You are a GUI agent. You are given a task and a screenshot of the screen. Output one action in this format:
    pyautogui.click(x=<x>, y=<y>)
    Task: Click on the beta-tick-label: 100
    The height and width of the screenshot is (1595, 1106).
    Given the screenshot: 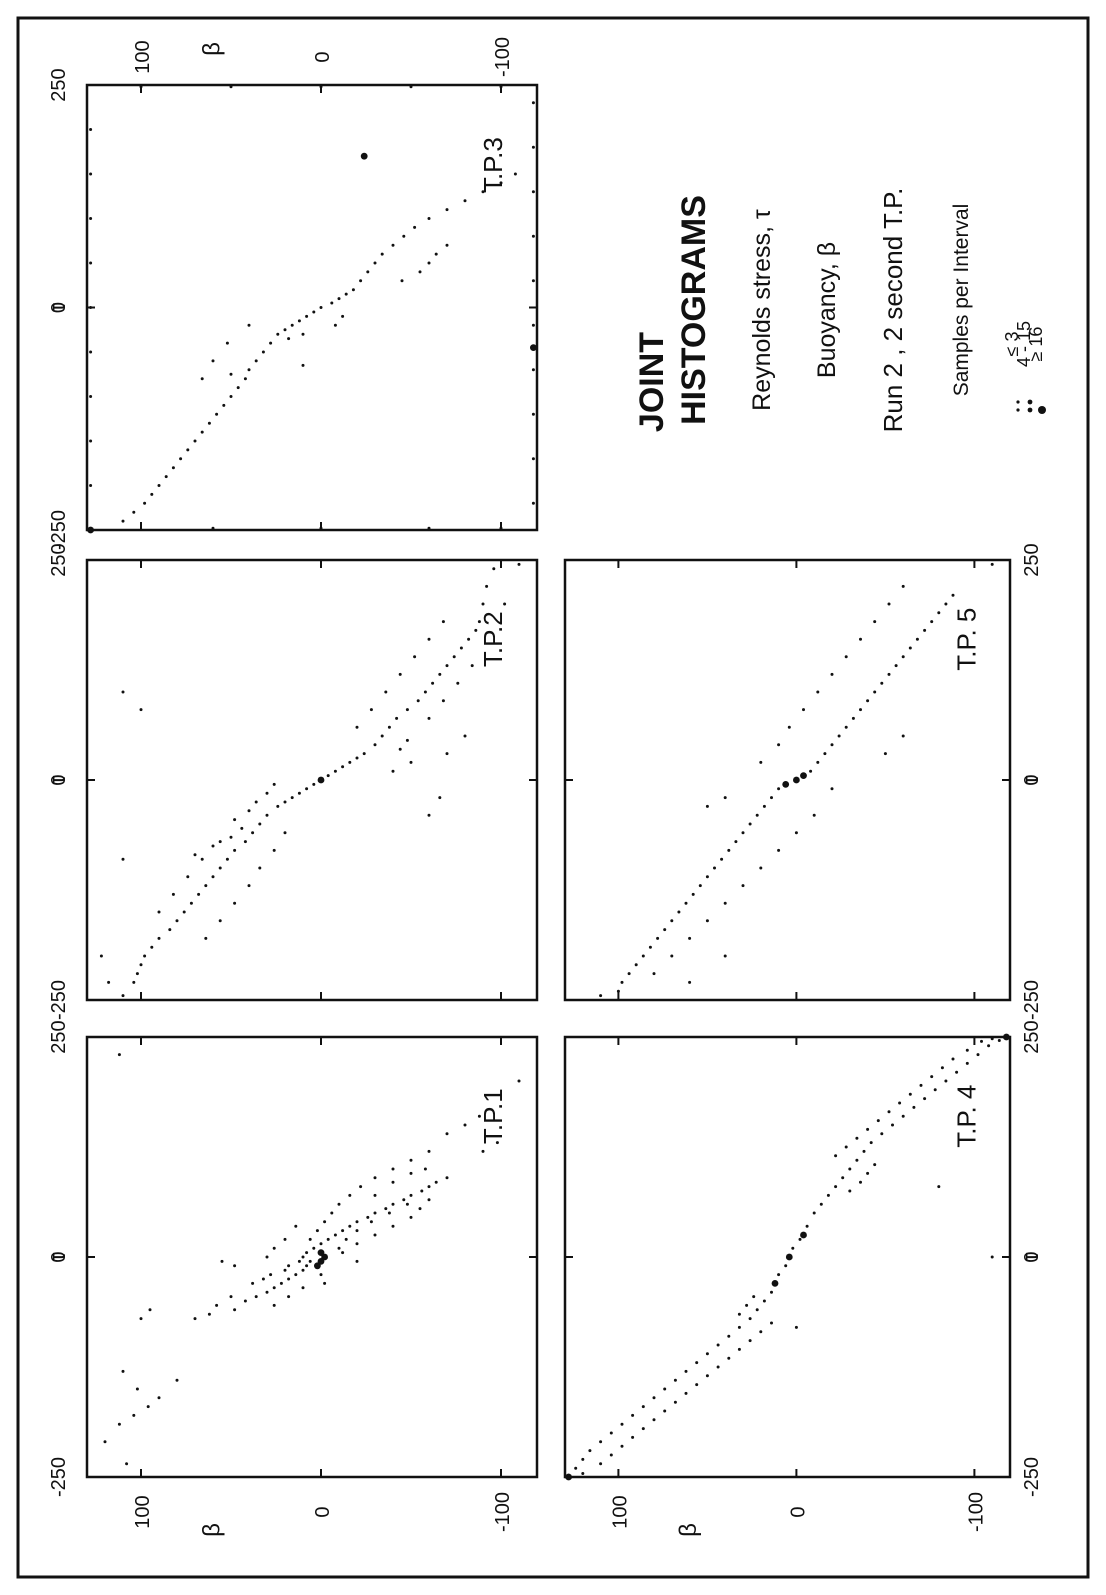 What is the action you would take?
    pyautogui.click(x=143, y=56)
    